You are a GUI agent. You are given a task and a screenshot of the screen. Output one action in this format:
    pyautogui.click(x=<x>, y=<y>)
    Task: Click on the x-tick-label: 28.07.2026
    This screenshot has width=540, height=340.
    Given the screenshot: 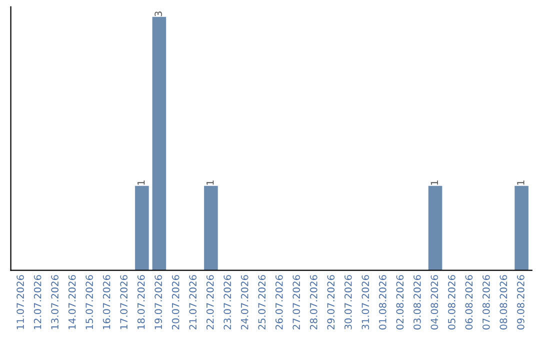 What is the action you would take?
    pyautogui.click(x=314, y=302)
    